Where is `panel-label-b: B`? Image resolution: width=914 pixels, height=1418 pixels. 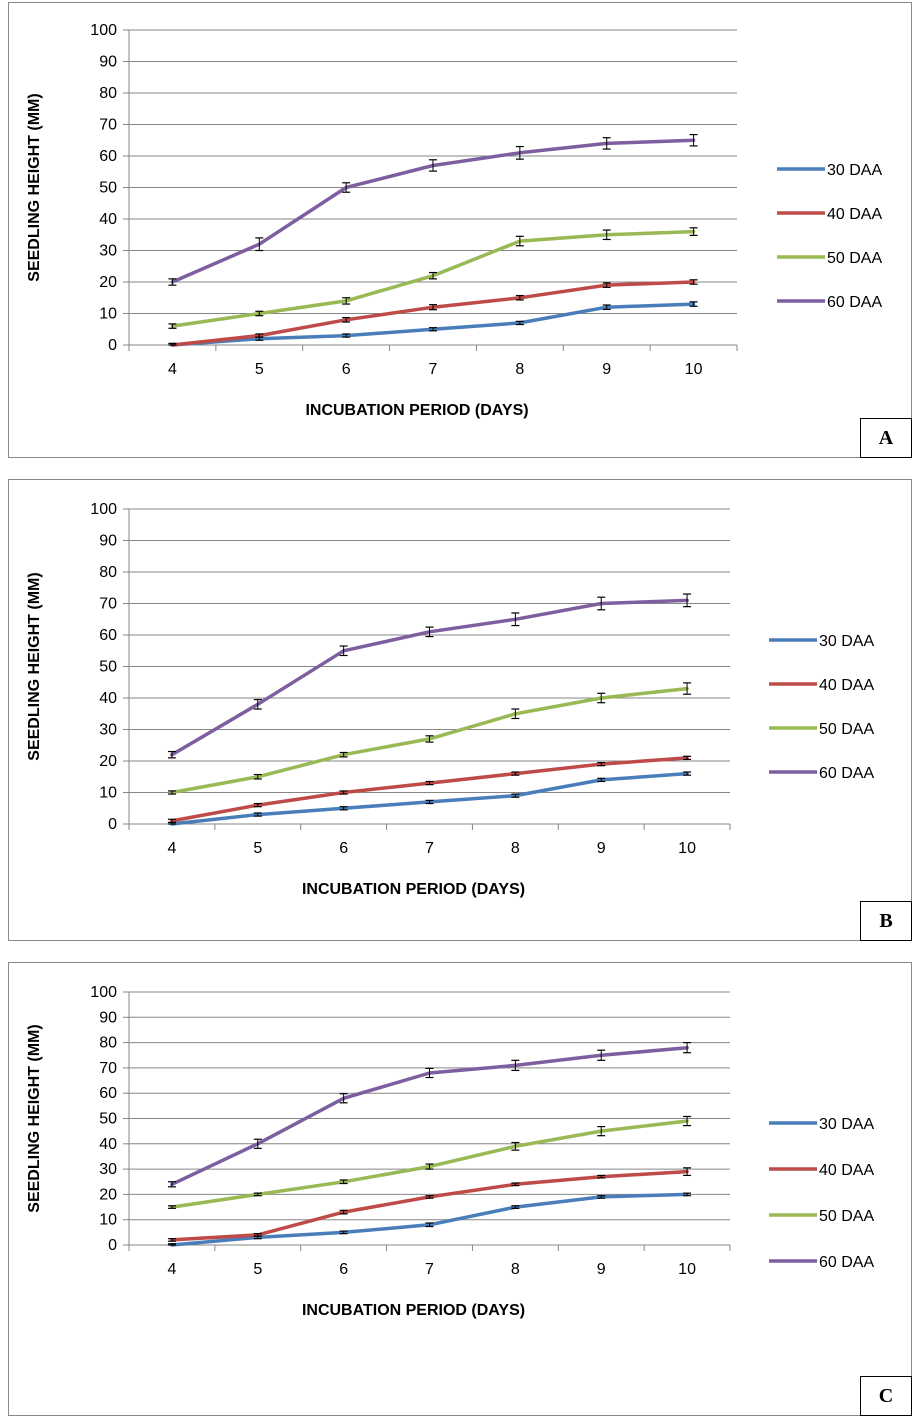 panel-label-b: B is located at coordinates (886, 921).